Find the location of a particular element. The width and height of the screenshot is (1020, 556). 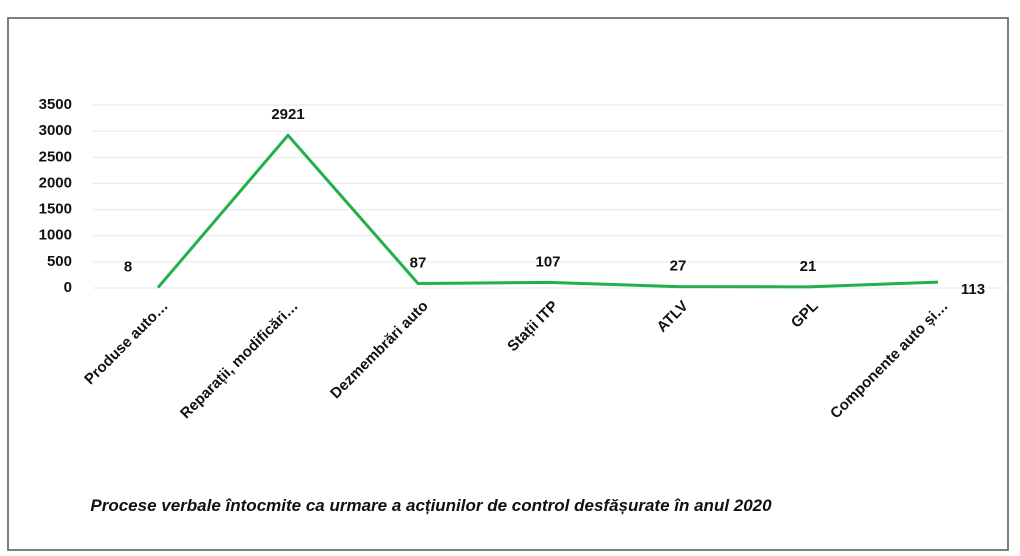

x-tick-label: GPL is located at coordinates (805, 315).